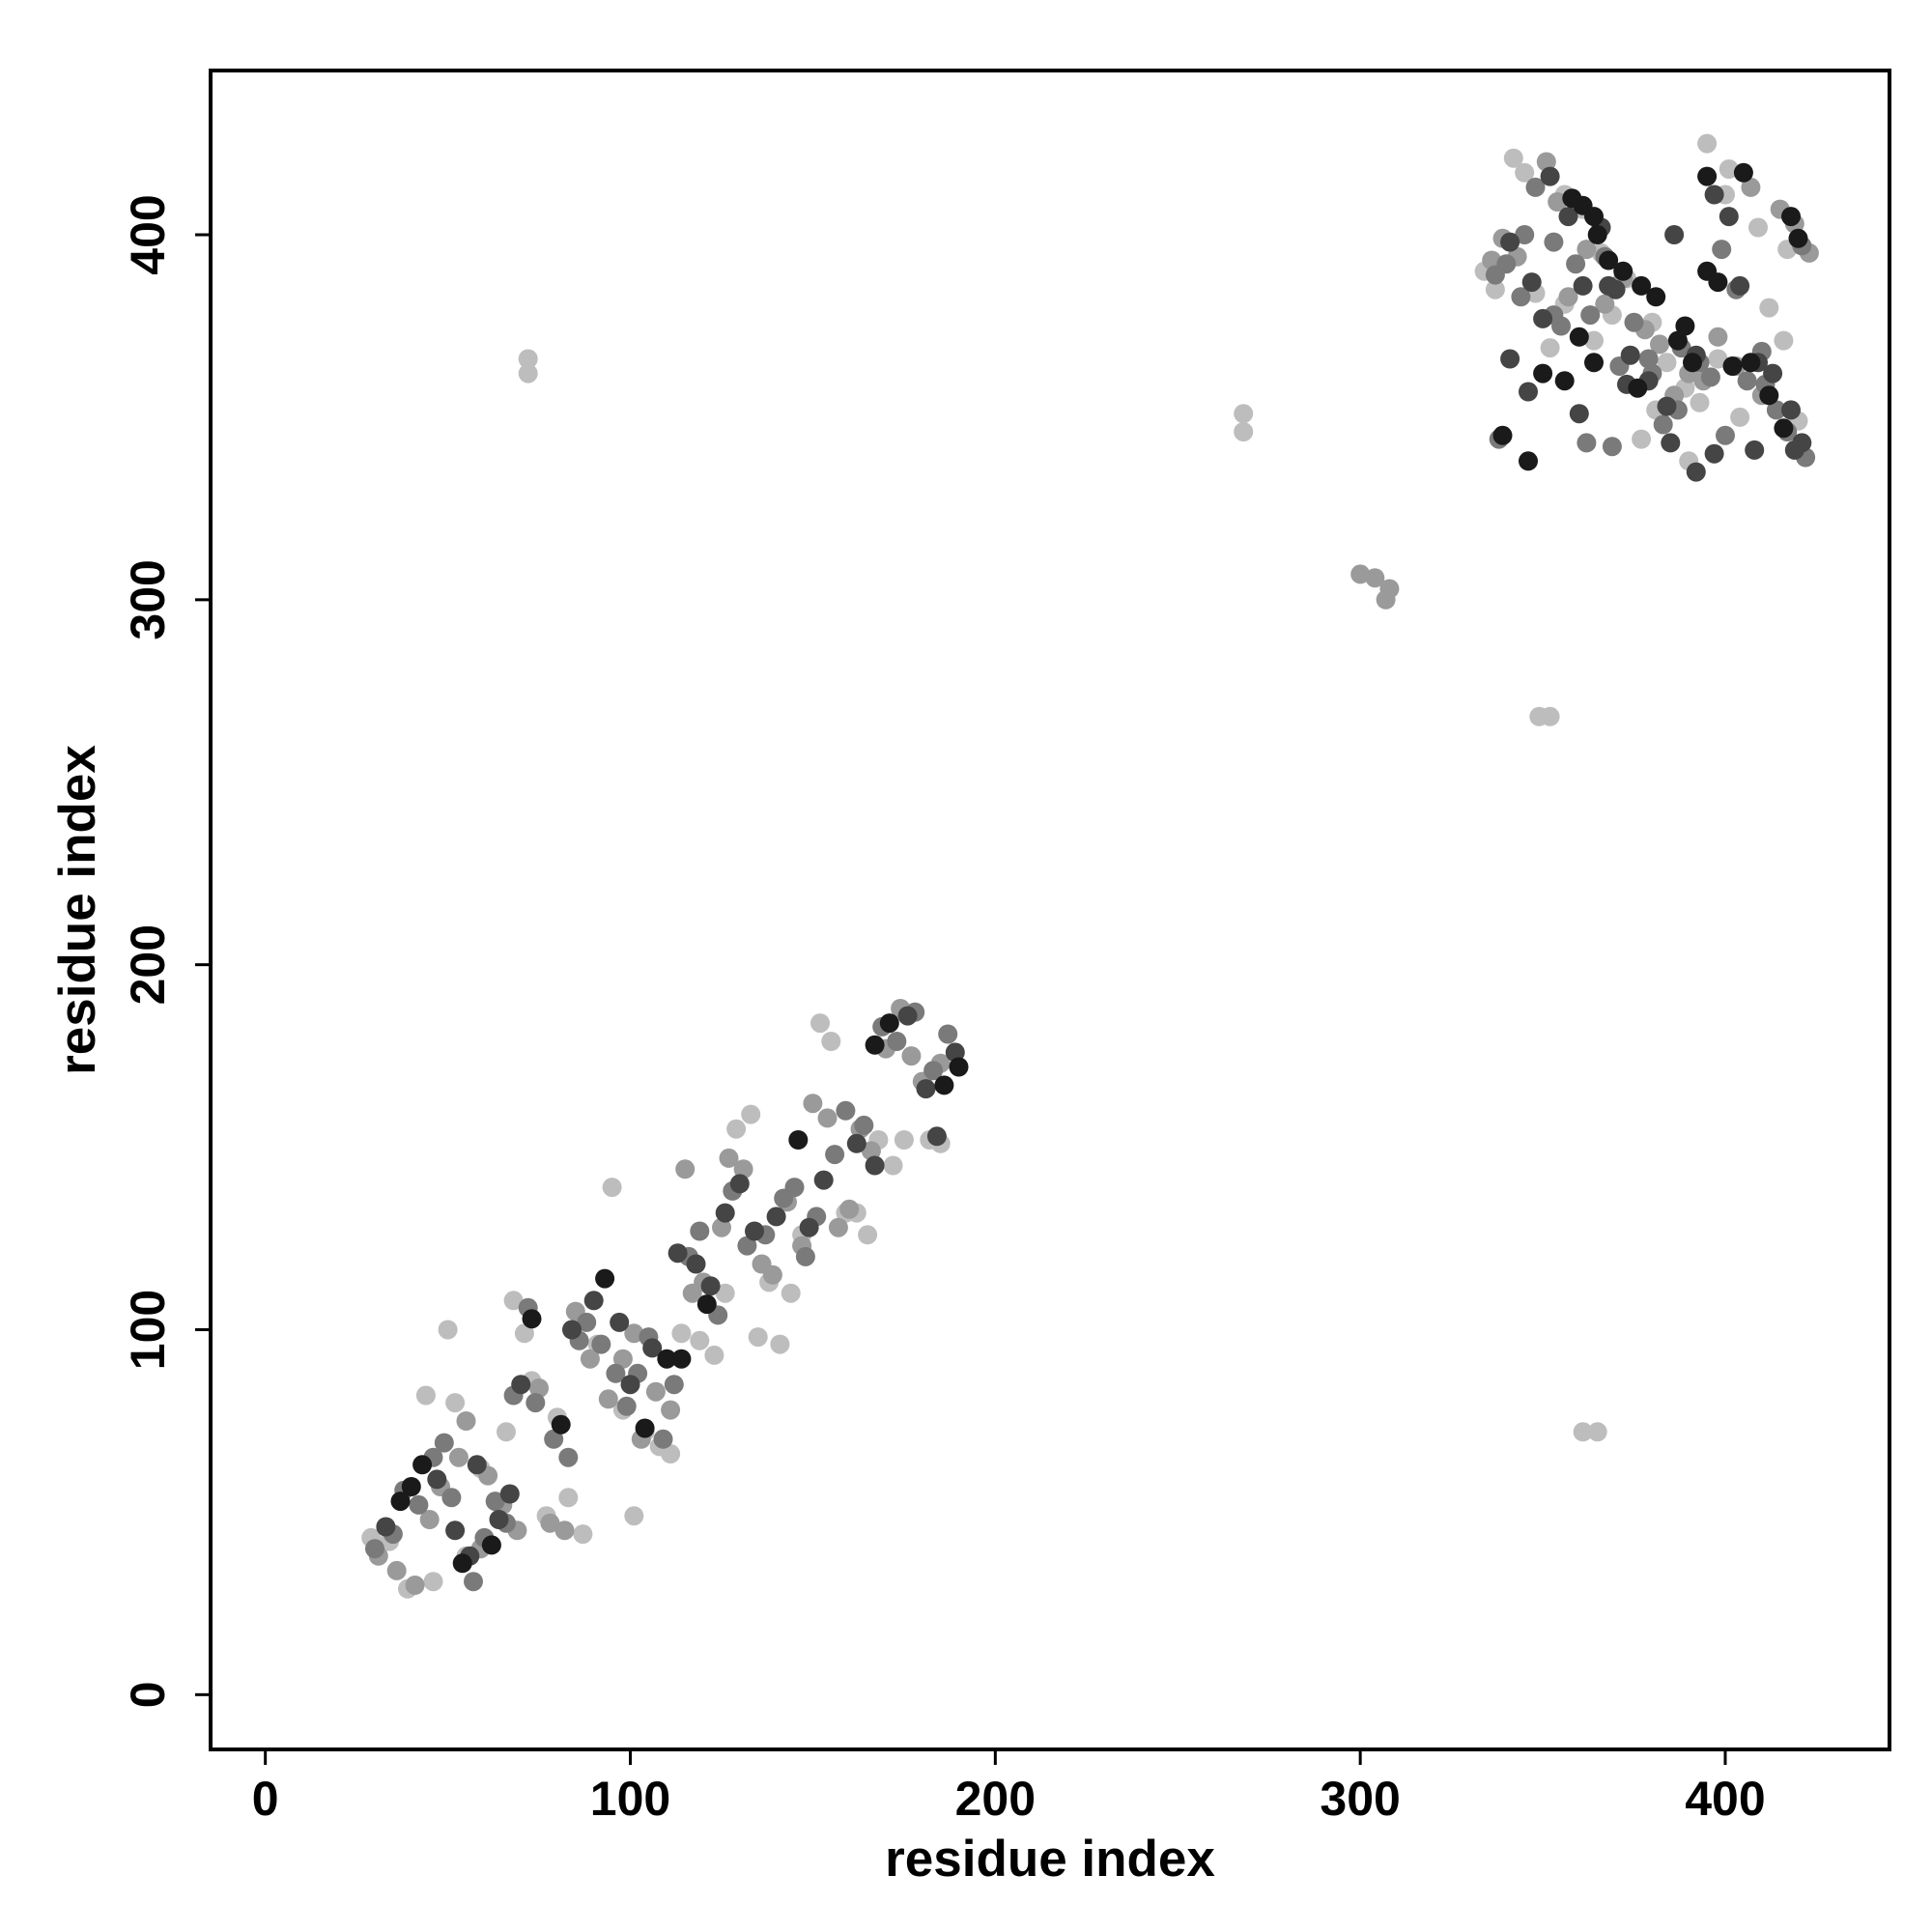  Describe the element at coordinates (148, 1694) in the screenshot. I see `y-tick-label: 0` at that location.